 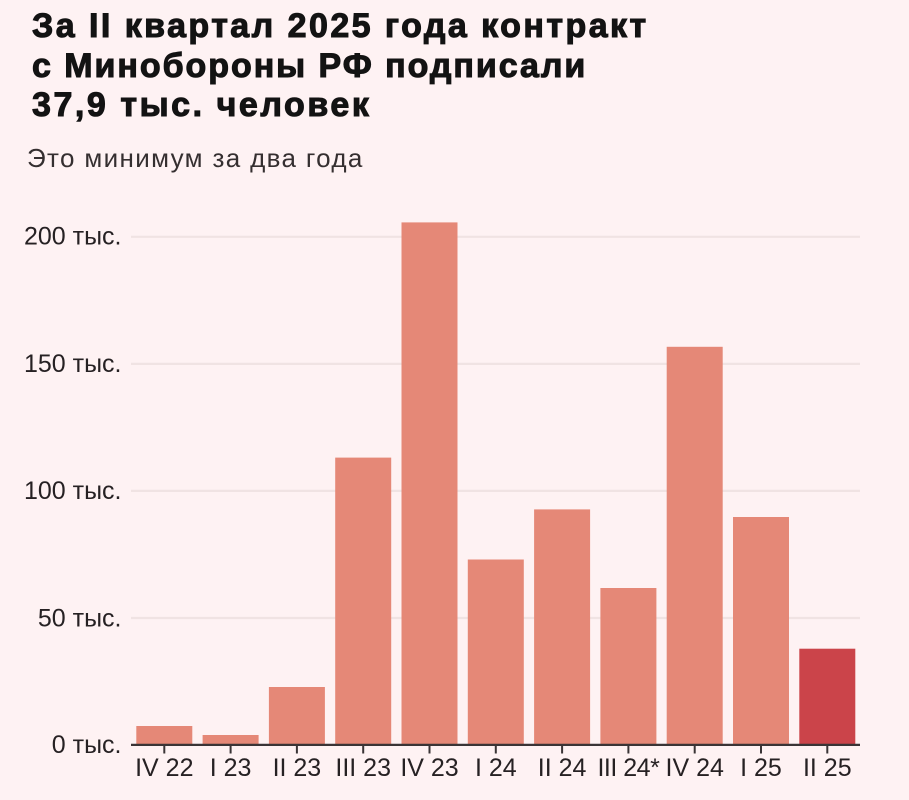 What do you see at coordinates (231, 768) in the screenshot?
I see `svg-text: I 23` at bounding box center [231, 768].